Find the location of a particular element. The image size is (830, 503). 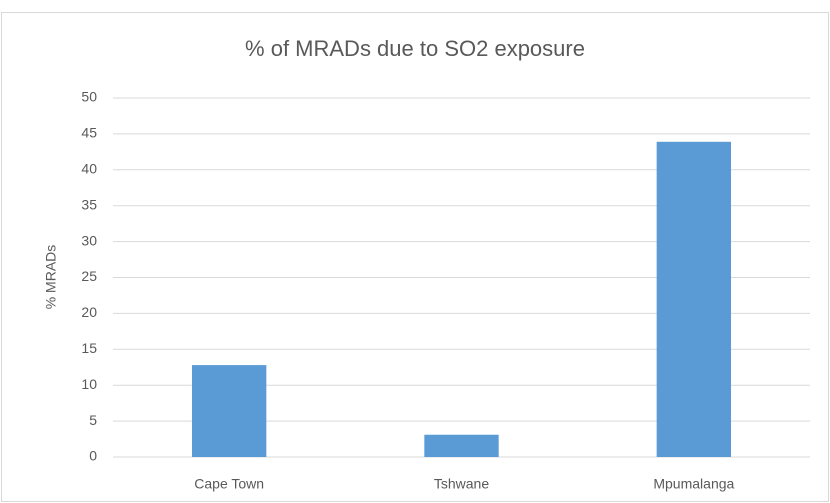

y-tick-label: 0 is located at coordinates (93, 456).